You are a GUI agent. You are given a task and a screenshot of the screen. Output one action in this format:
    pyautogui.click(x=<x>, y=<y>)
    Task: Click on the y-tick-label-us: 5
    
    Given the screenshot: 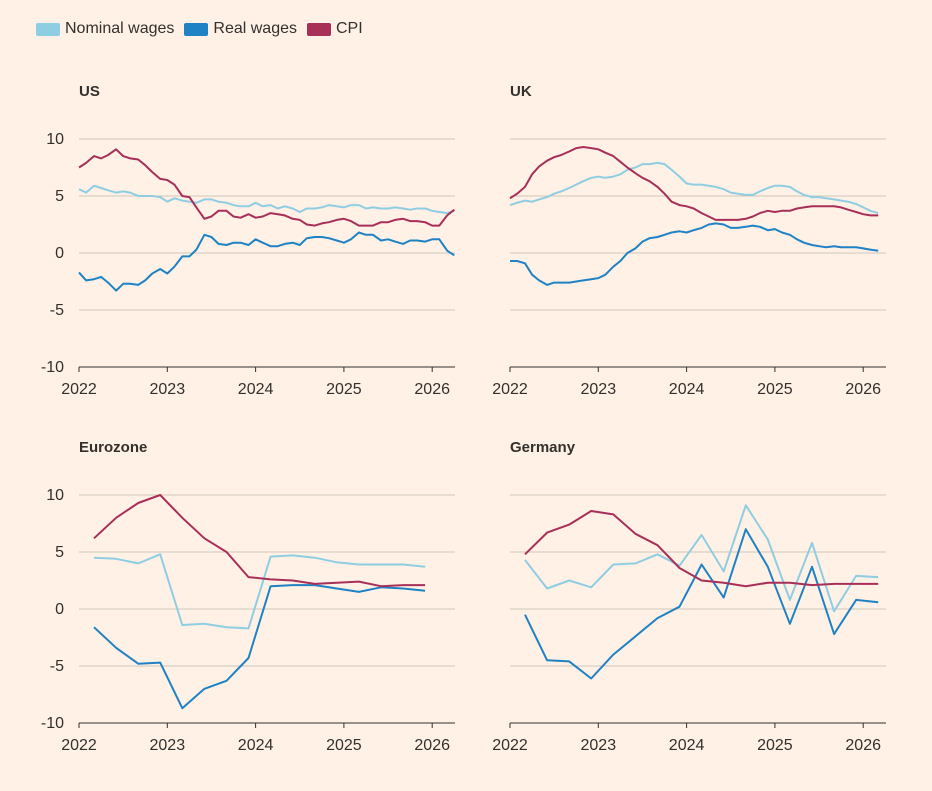 What is the action you would take?
    pyautogui.click(x=59, y=196)
    